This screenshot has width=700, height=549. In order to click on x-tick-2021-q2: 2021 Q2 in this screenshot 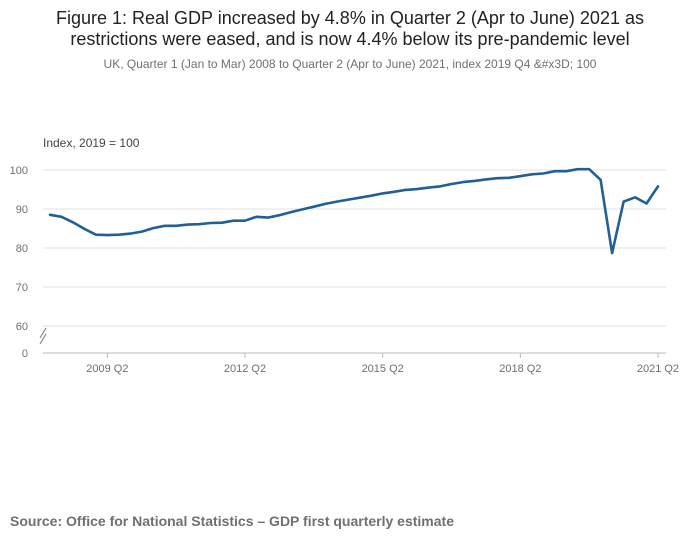, I will do `click(658, 369)`.